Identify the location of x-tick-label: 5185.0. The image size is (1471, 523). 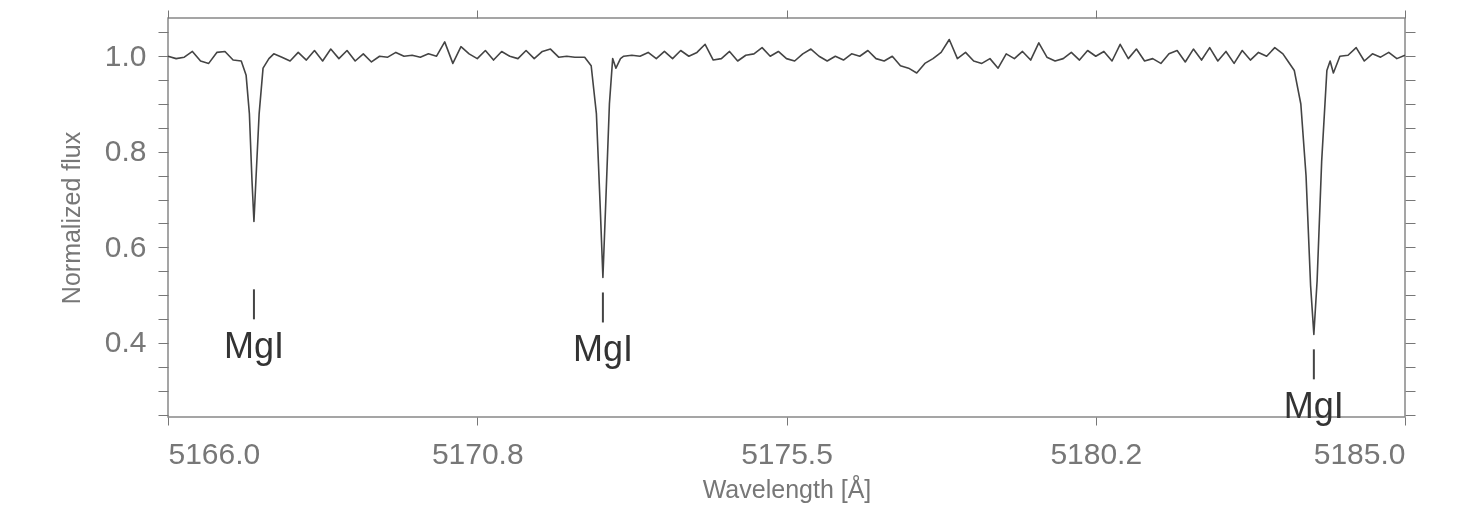
(1359, 453).